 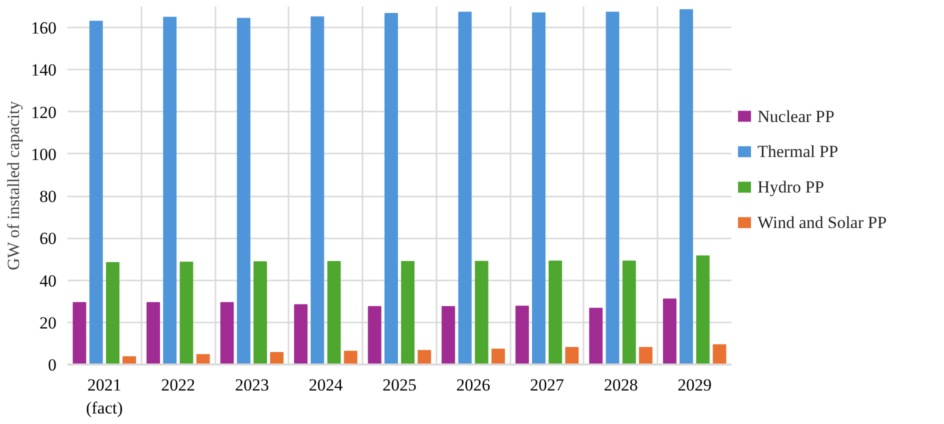 I want to click on y-tick-label: 60, so click(x=48, y=238).